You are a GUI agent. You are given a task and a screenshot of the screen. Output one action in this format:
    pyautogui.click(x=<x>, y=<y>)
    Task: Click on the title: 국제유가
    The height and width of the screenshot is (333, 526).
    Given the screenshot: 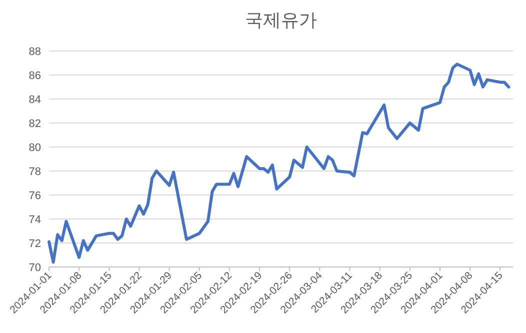 What is the action you would take?
    pyautogui.click(x=281, y=20)
    